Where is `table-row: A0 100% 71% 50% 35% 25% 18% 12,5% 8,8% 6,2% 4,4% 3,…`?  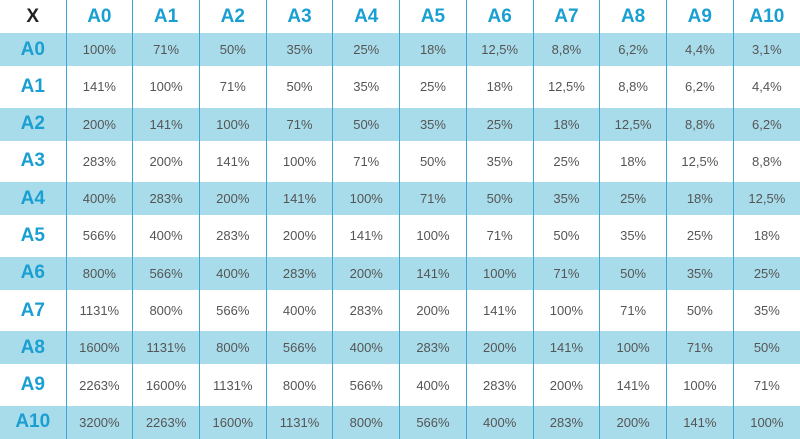 table-row: A0 100% 71% 50% 35% 25% 18% 12,5% 8,8% 6,2% 4,4% 3,… is located at coordinates (400, 49).